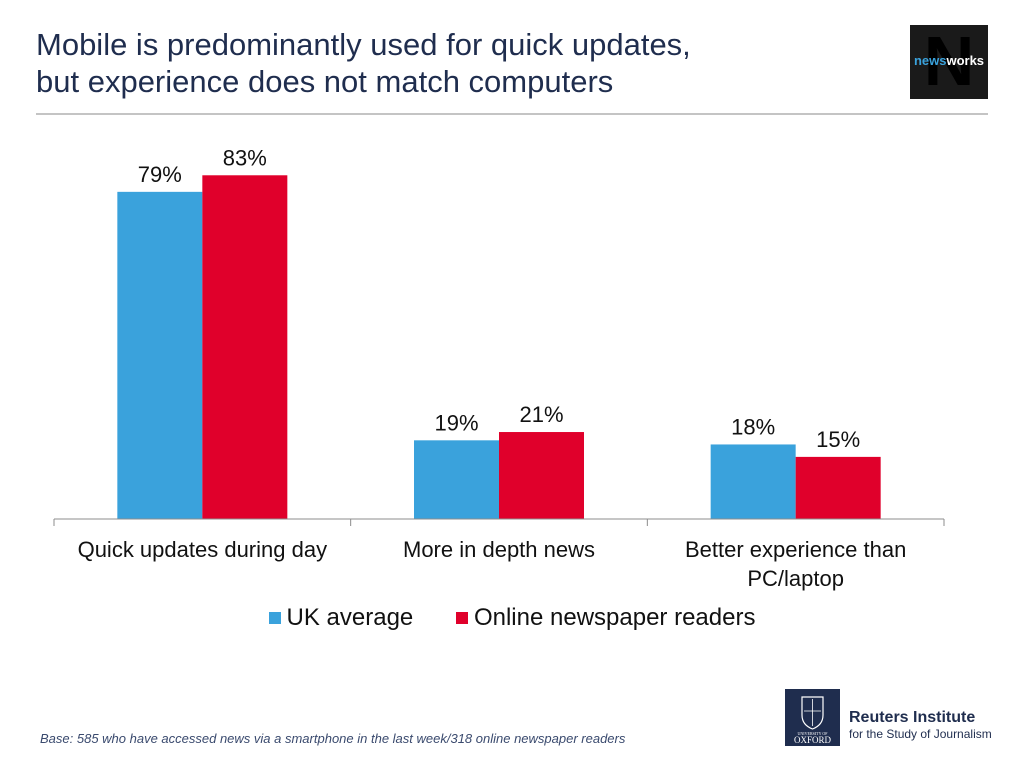  Describe the element at coordinates (203, 549) in the screenshot. I see `category-label-1: Quick updates during day` at that location.